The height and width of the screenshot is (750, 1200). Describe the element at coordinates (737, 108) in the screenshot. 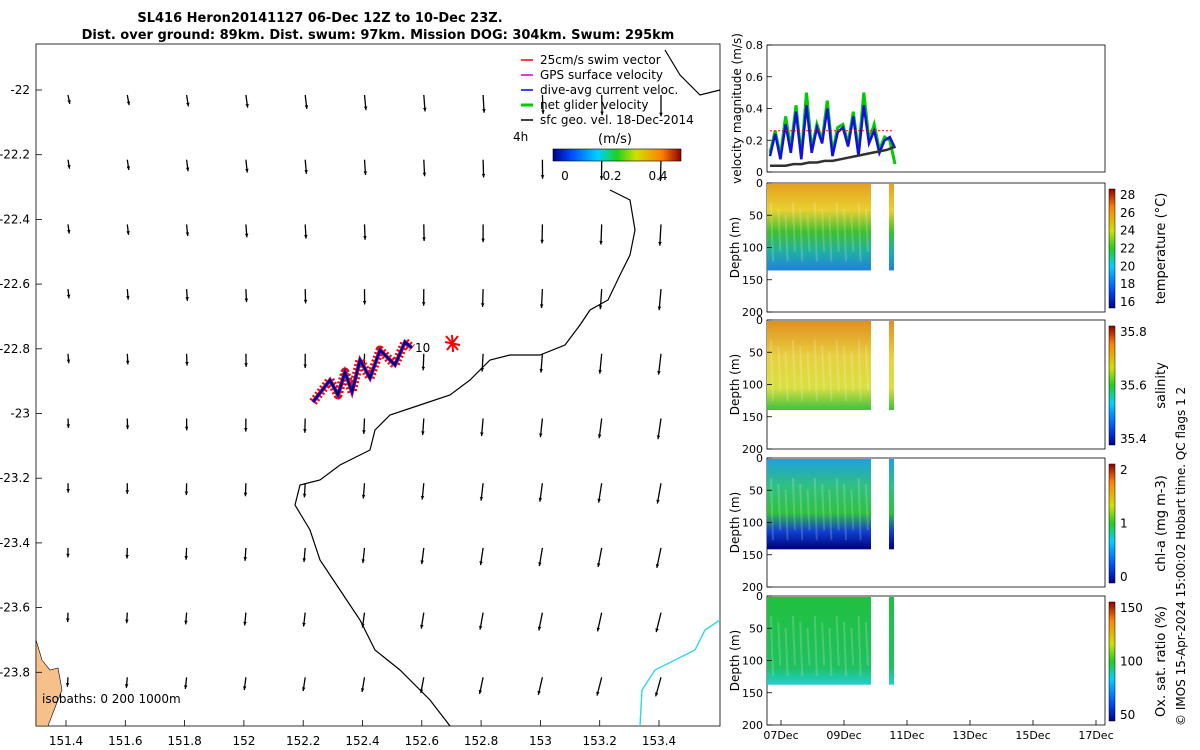

I see `velocity-y-label: velocity magnitude (m/s)` at that location.